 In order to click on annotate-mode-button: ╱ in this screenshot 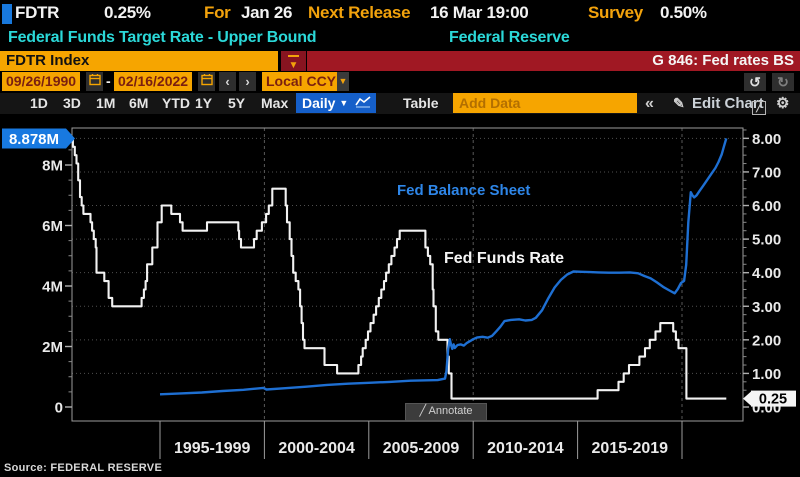, I will do `click(759, 104)`.